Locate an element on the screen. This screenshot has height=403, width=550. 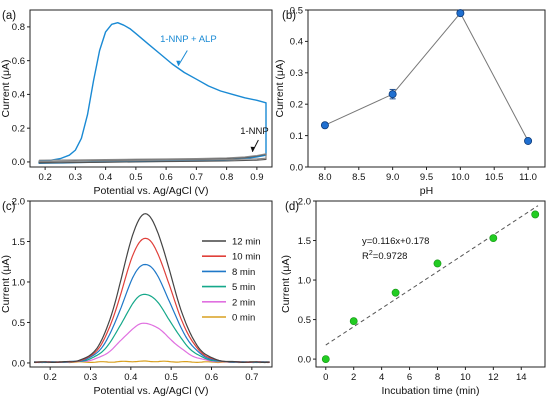
x-tick-label: 2 is located at coordinates (353, 377).